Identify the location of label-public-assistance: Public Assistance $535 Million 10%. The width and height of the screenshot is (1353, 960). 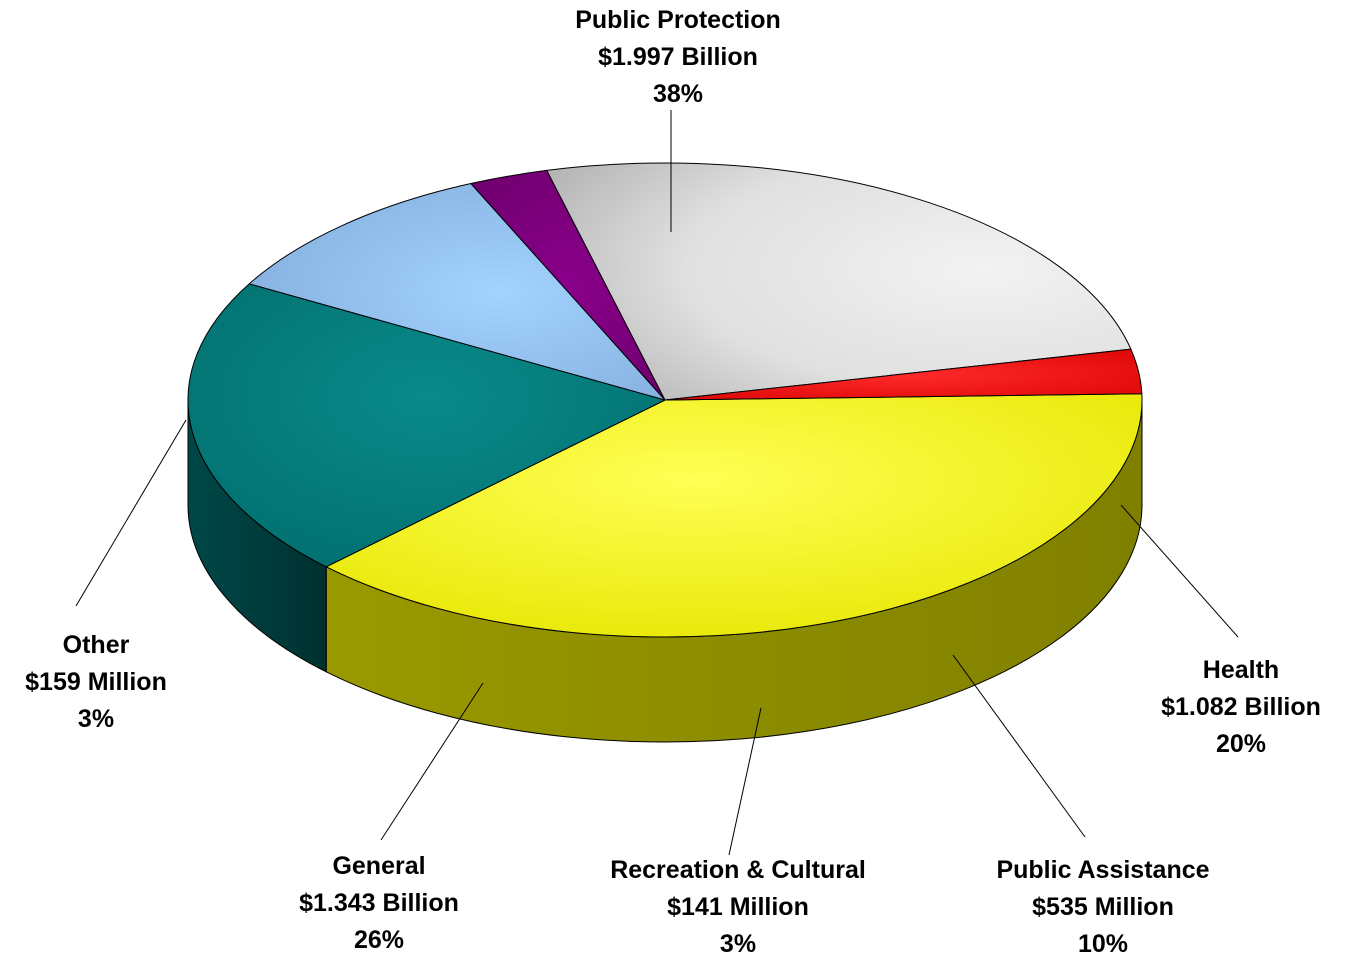
(1102, 906).